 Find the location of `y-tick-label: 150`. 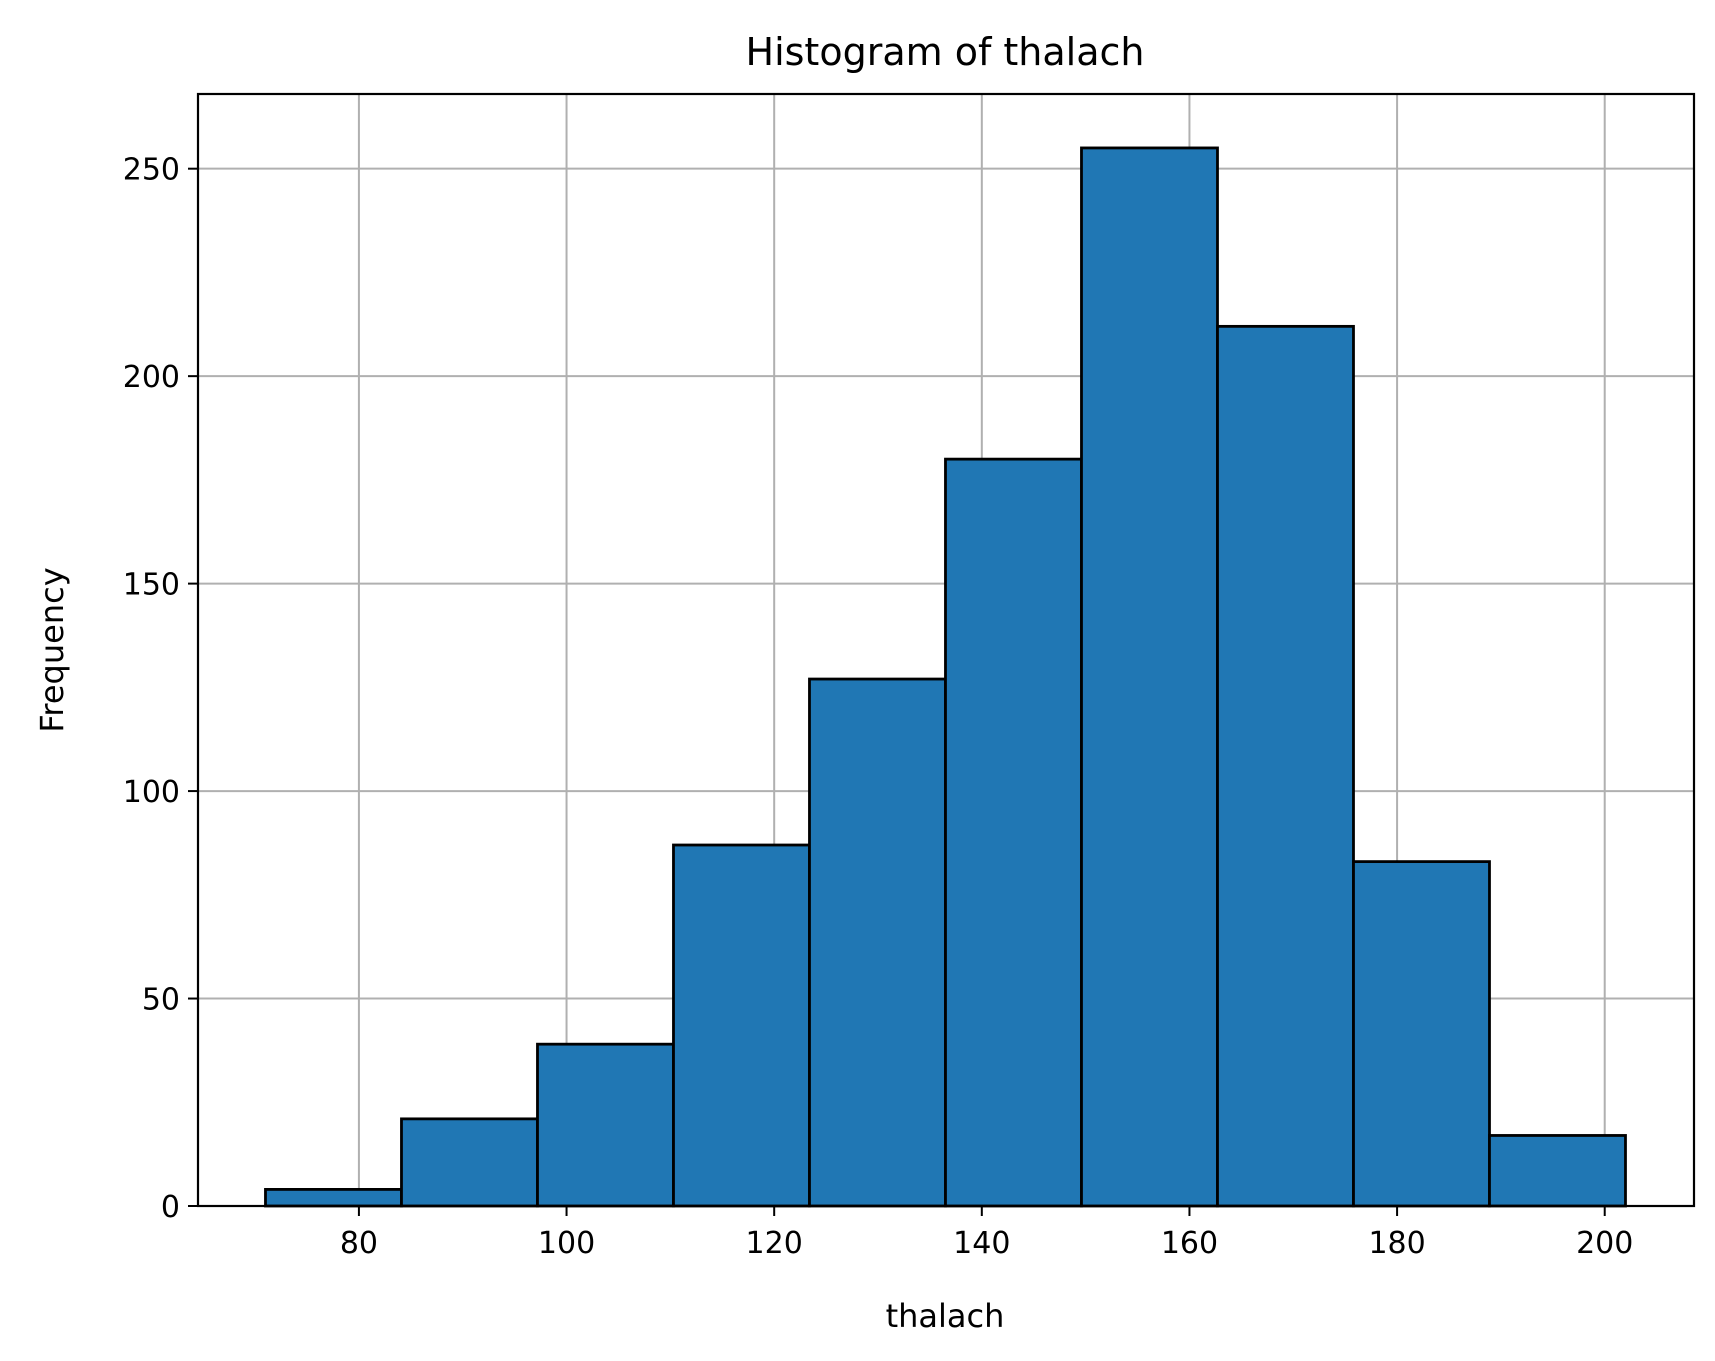

y-tick-label: 150 is located at coordinates (151, 585).